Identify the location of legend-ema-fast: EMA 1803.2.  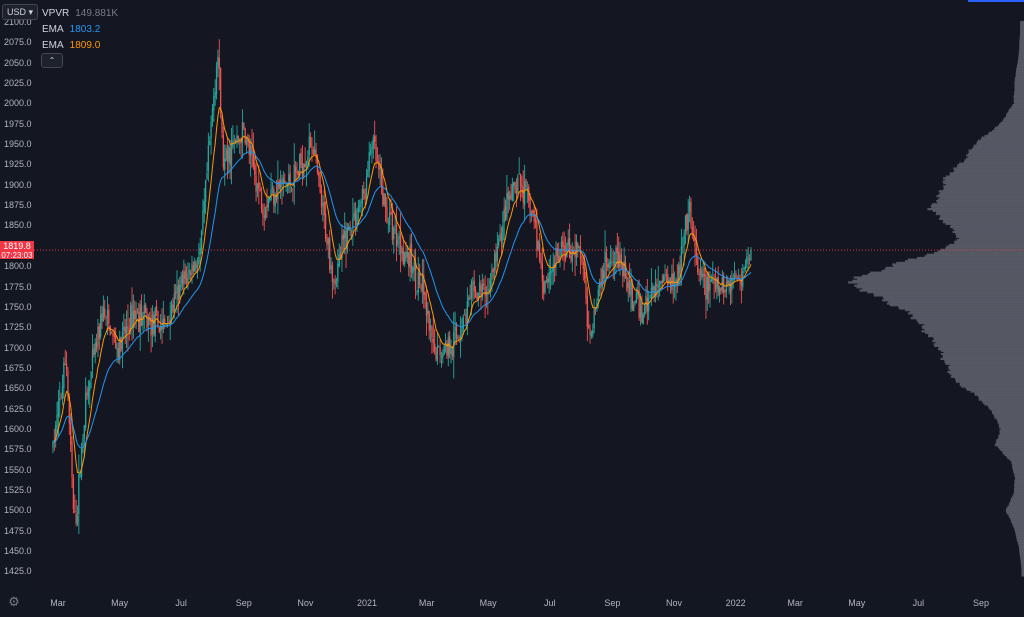
(71, 30).